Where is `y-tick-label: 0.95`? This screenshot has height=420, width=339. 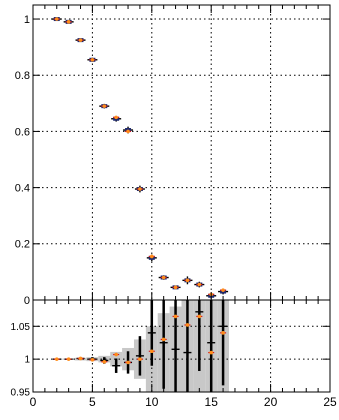
y-tick-label: 0.95 is located at coordinates (21, 393).